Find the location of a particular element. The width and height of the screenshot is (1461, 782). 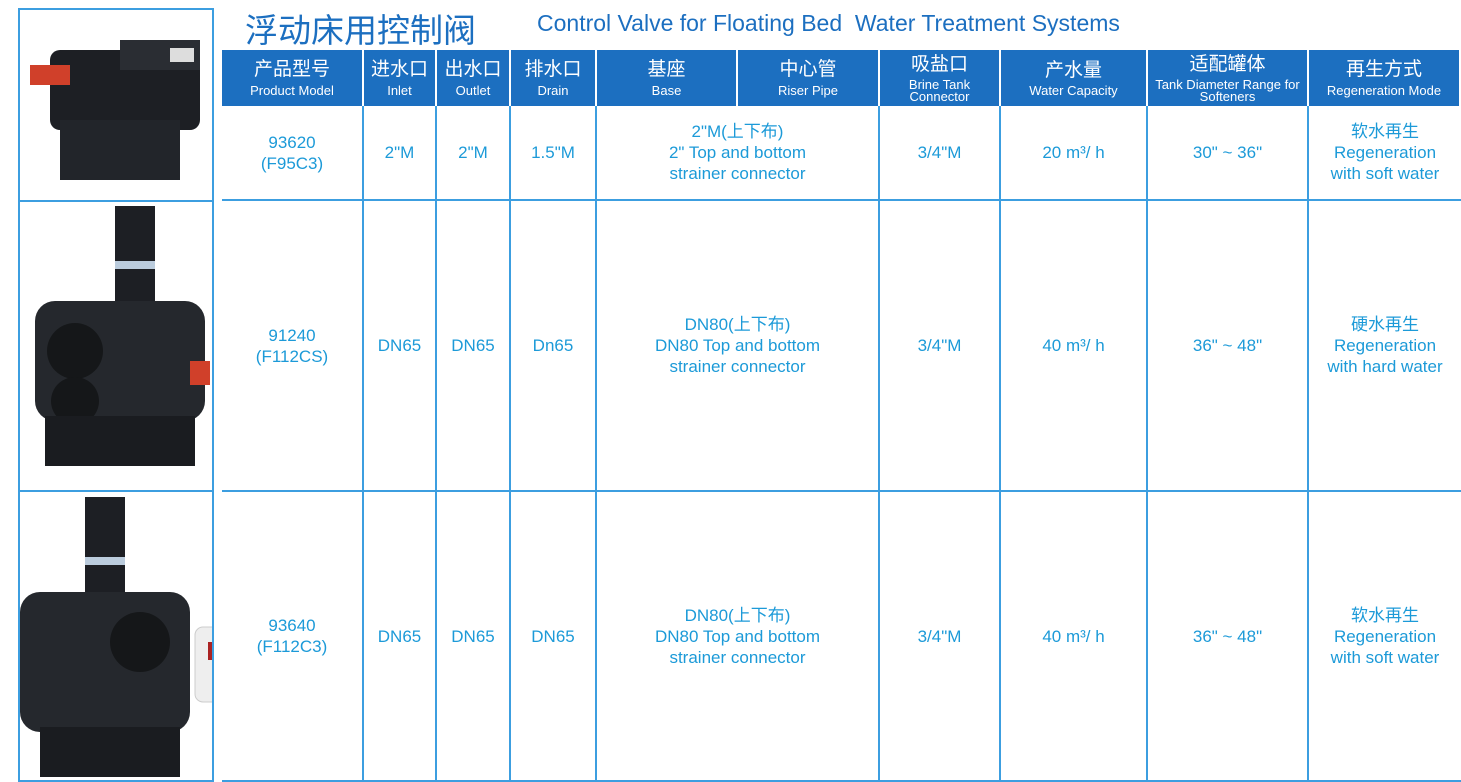

cell-line: 硬水再生 is located at coordinates (1385, 324).